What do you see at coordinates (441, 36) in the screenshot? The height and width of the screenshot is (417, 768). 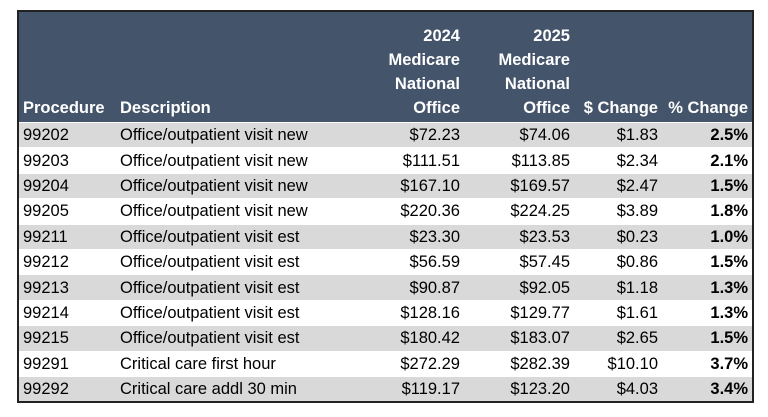 I see `header-line: 2024` at bounding box center [441, 36].